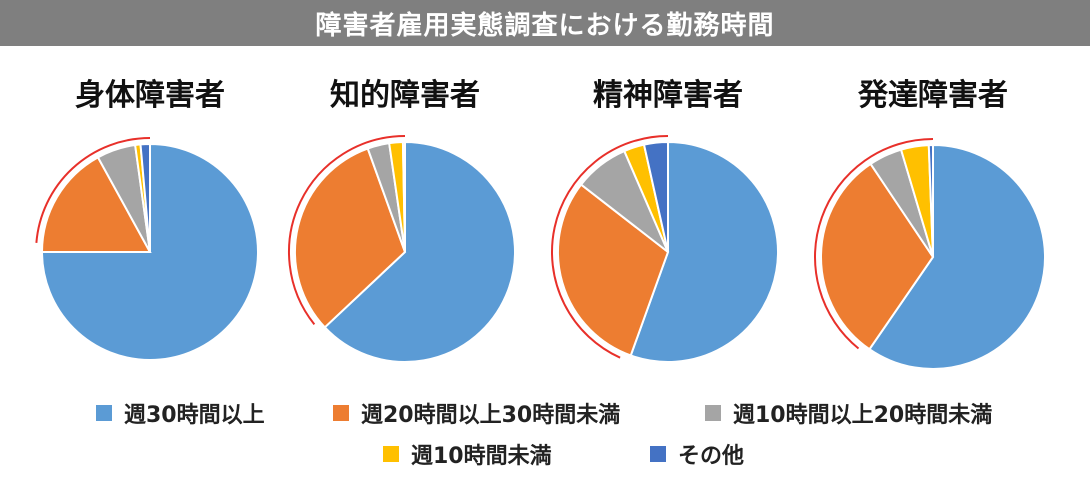 This screenshot has width=1090, height=479. Describe the element at coordinates (150, 95) in the screenshot. I see `pie-chart-title: 身体障害者` at that location.